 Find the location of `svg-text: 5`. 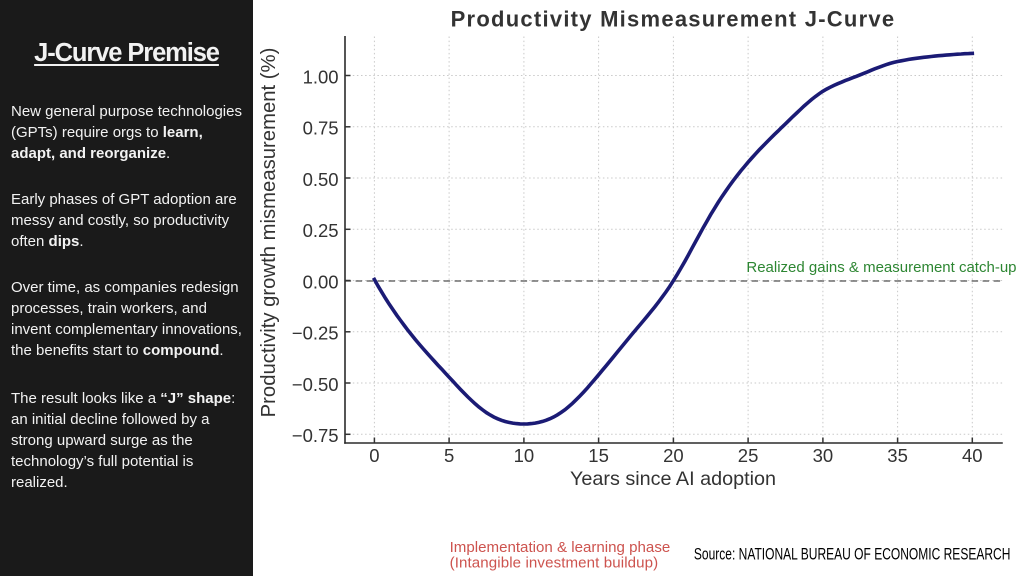

svg-text: 5 is located at coordinates (449, 455).